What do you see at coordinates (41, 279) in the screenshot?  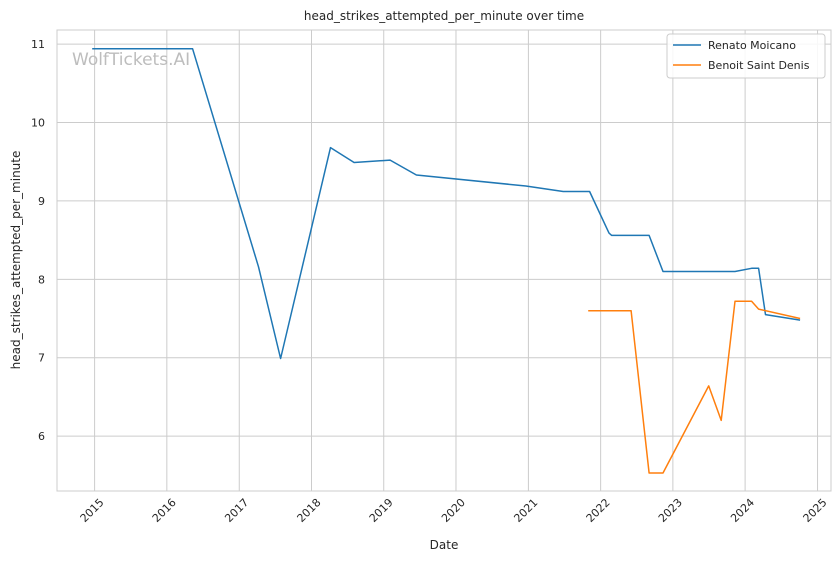 I see `y-tick-label: 8` at bounding box center [41, 279].